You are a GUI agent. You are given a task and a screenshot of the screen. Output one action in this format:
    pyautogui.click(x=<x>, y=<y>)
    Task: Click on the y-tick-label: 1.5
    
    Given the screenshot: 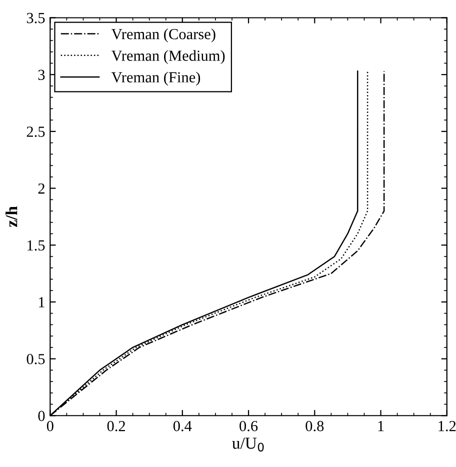 What is the action you would take?
    pyautogui.click(x=36, y=245)
    